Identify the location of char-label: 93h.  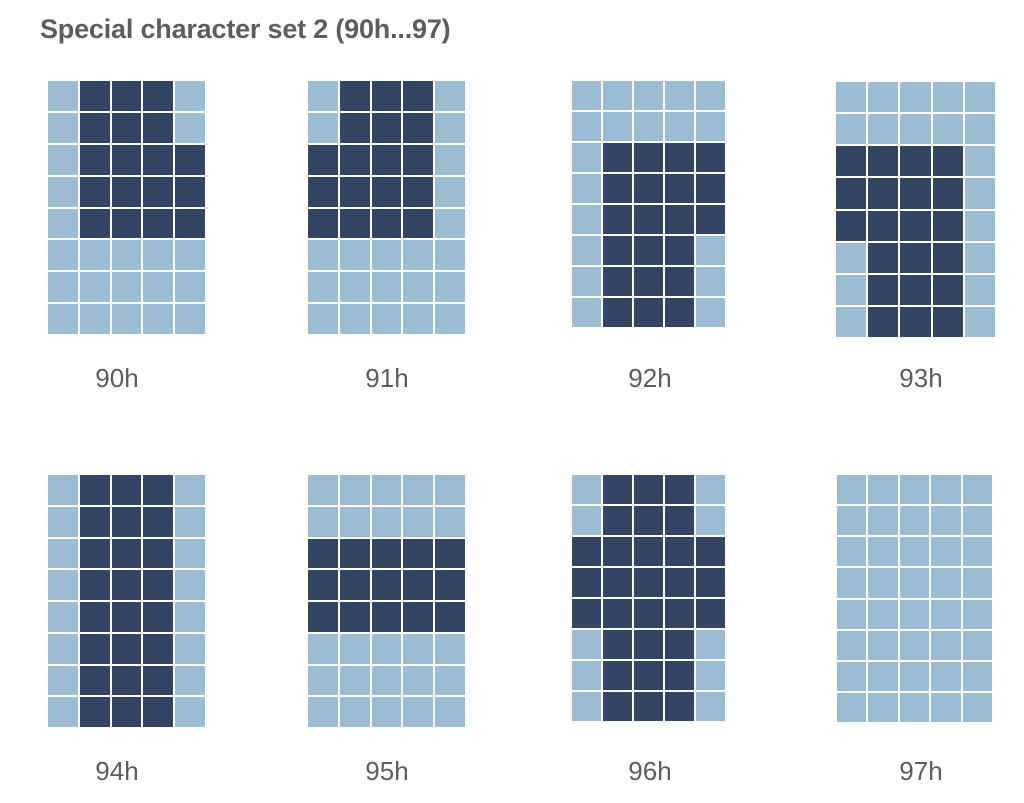
(921, 378).